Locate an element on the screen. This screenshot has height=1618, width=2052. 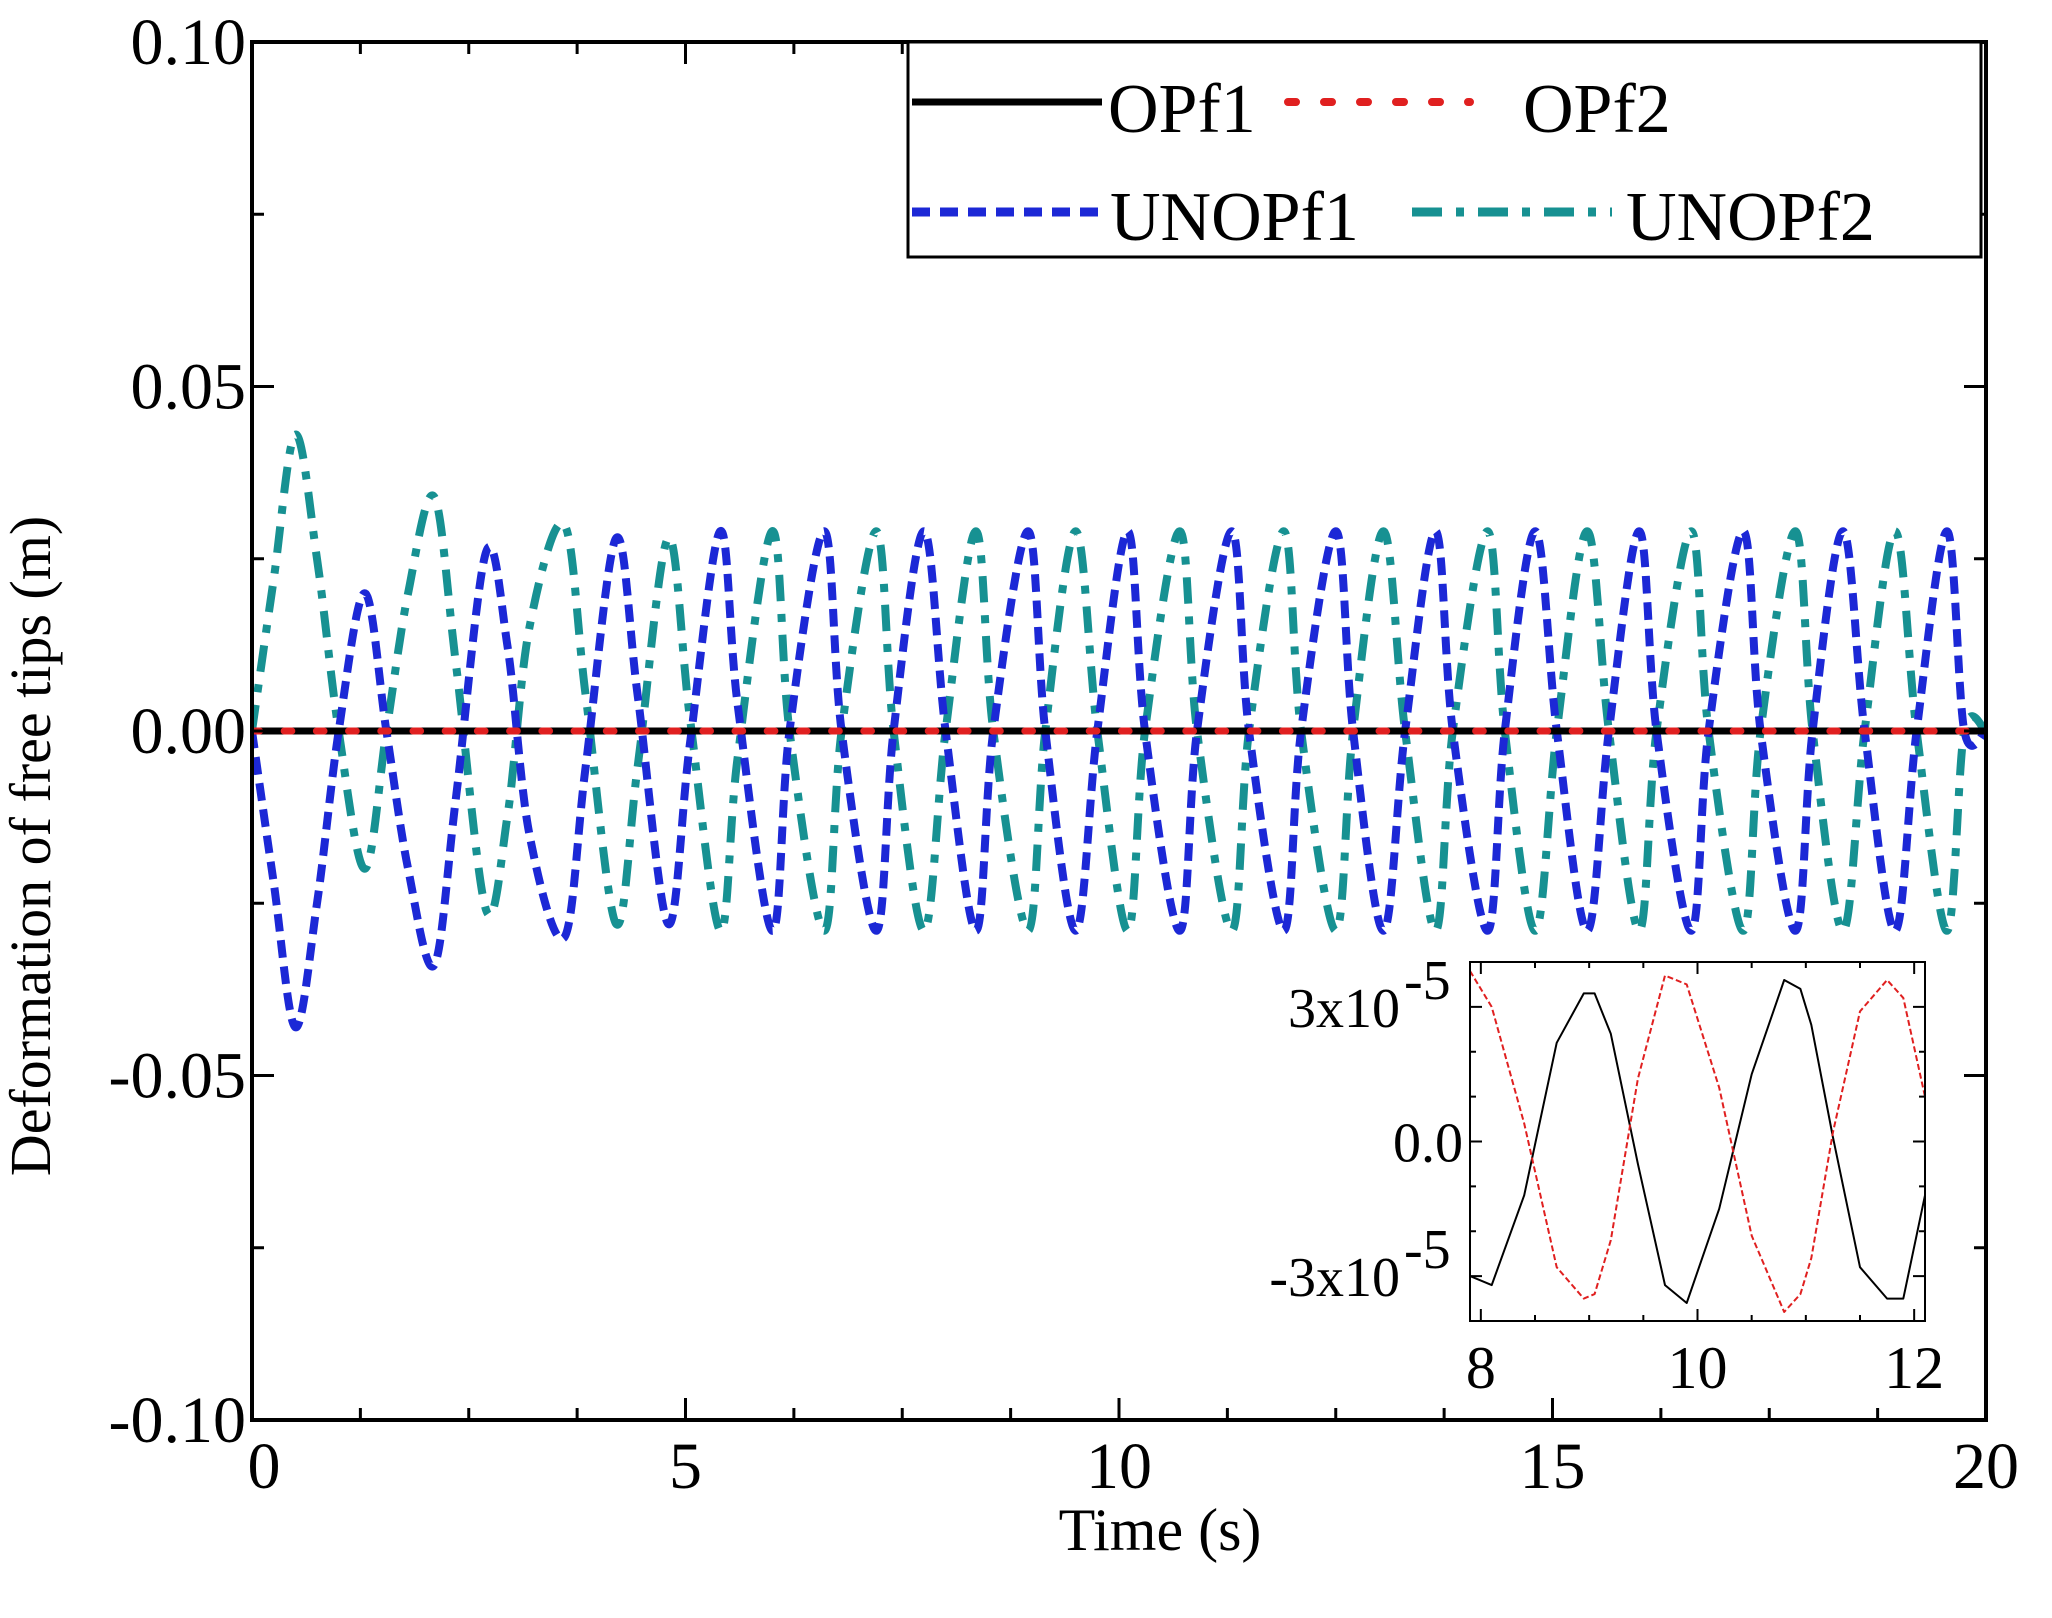
inset-series-line-opf2 is located at coordinates (1697, 1141).